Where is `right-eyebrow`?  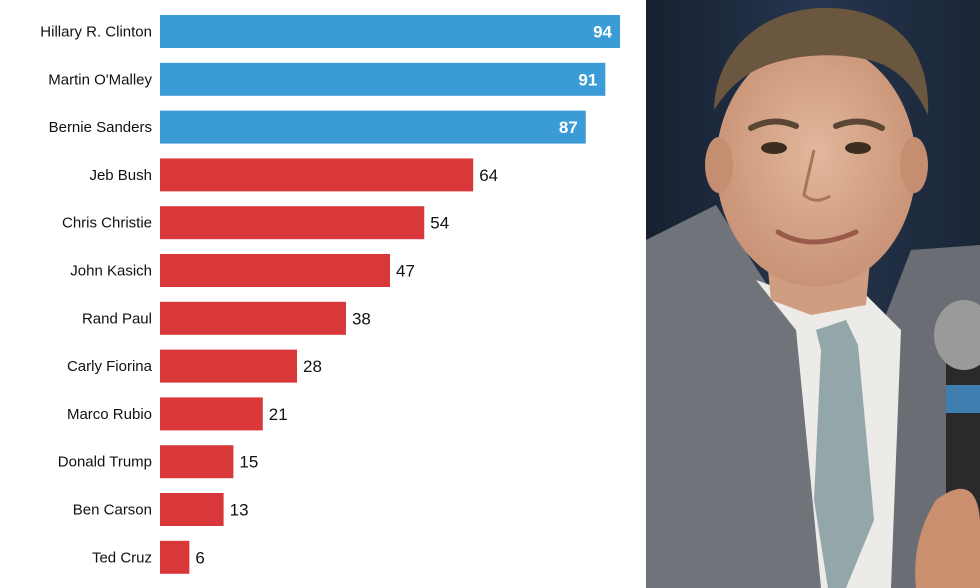
right-eyebrow is located at coordinates (859, 124).